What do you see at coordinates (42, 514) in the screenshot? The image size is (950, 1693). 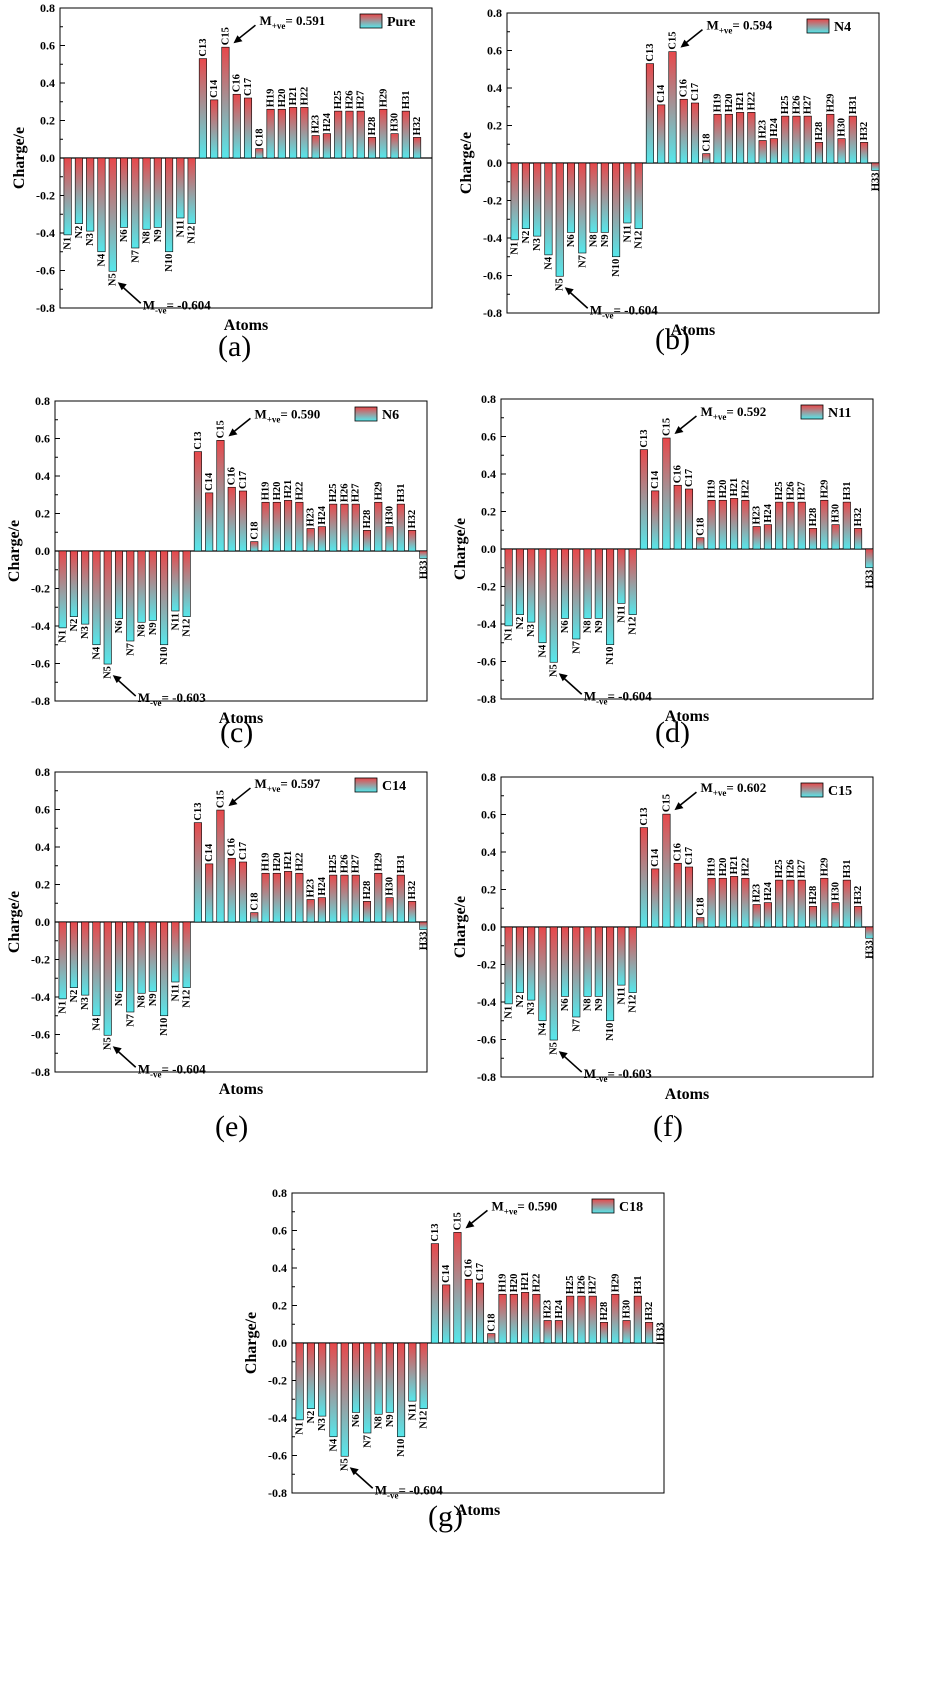 I see `y-tick-label: 0.2` at bounding box center [42, 514].